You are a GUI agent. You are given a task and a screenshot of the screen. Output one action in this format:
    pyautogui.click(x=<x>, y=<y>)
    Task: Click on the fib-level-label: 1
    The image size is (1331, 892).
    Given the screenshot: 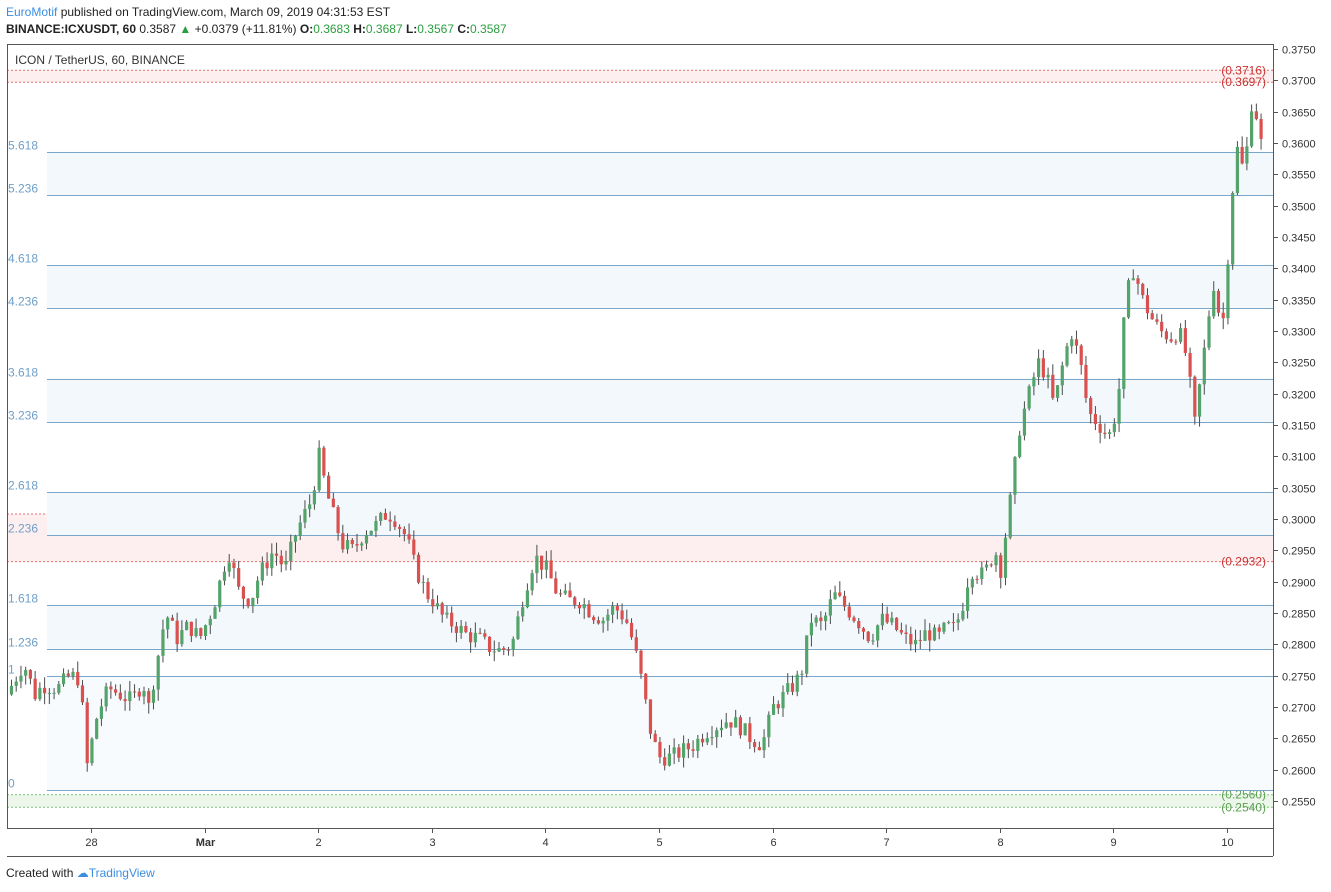 What is the action you would take?
    pyautogui.click(x=11, y=670)
    